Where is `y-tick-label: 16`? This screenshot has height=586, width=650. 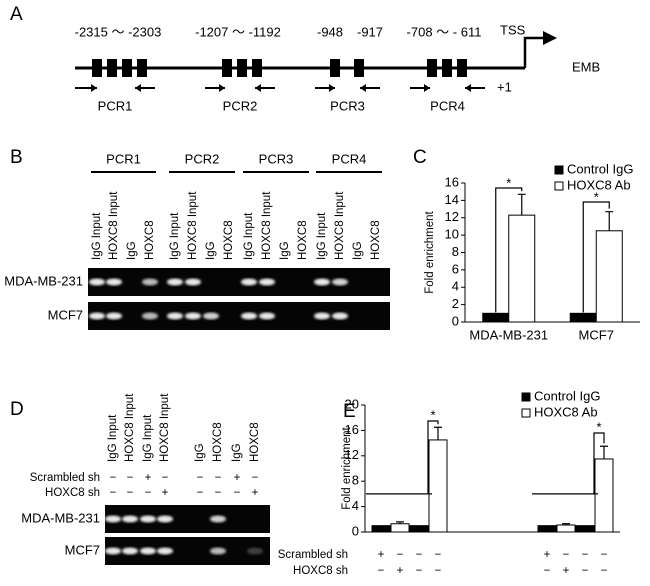
y-tick-label: 16 is located at coordinates (352, 429).